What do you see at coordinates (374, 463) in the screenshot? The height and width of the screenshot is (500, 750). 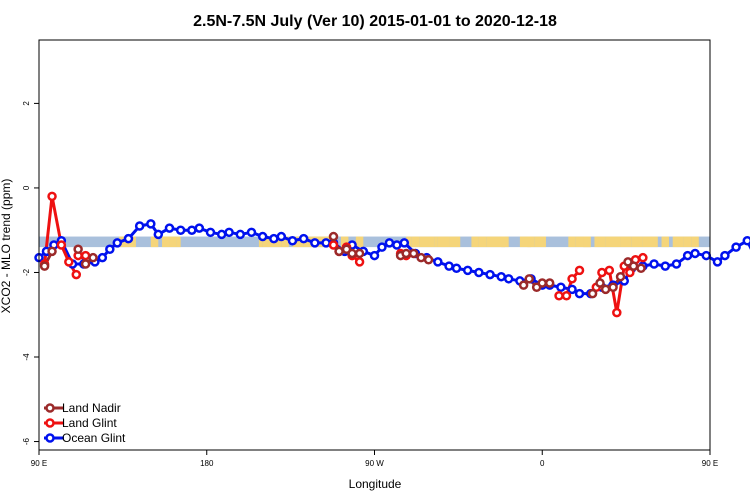 I see `x-tick-label: 90 W` at bounding box center [374, 463].